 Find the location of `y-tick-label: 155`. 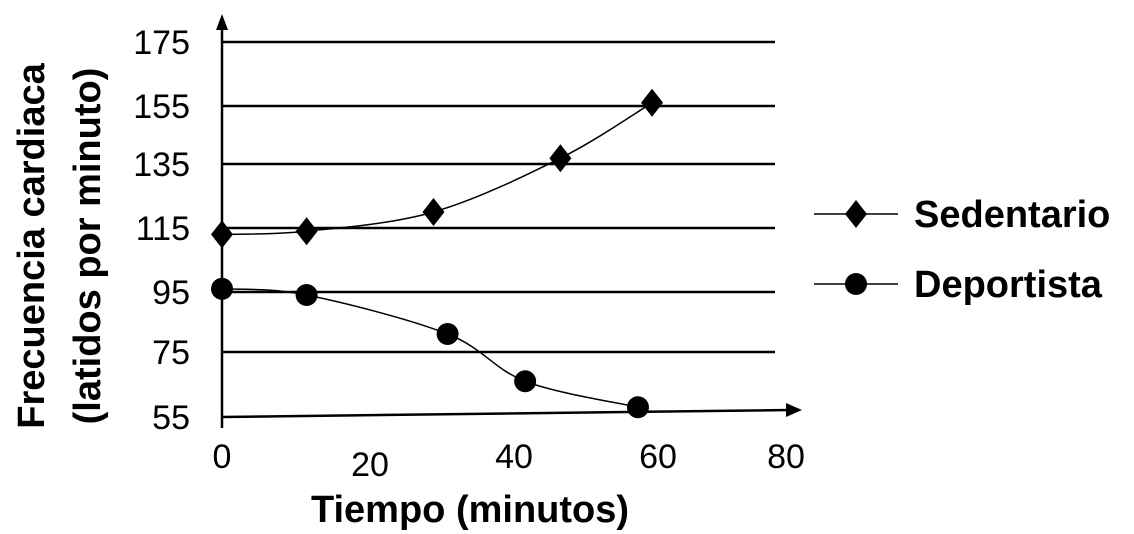

y-tick-label: 155 is located at coordinates (161, 107).